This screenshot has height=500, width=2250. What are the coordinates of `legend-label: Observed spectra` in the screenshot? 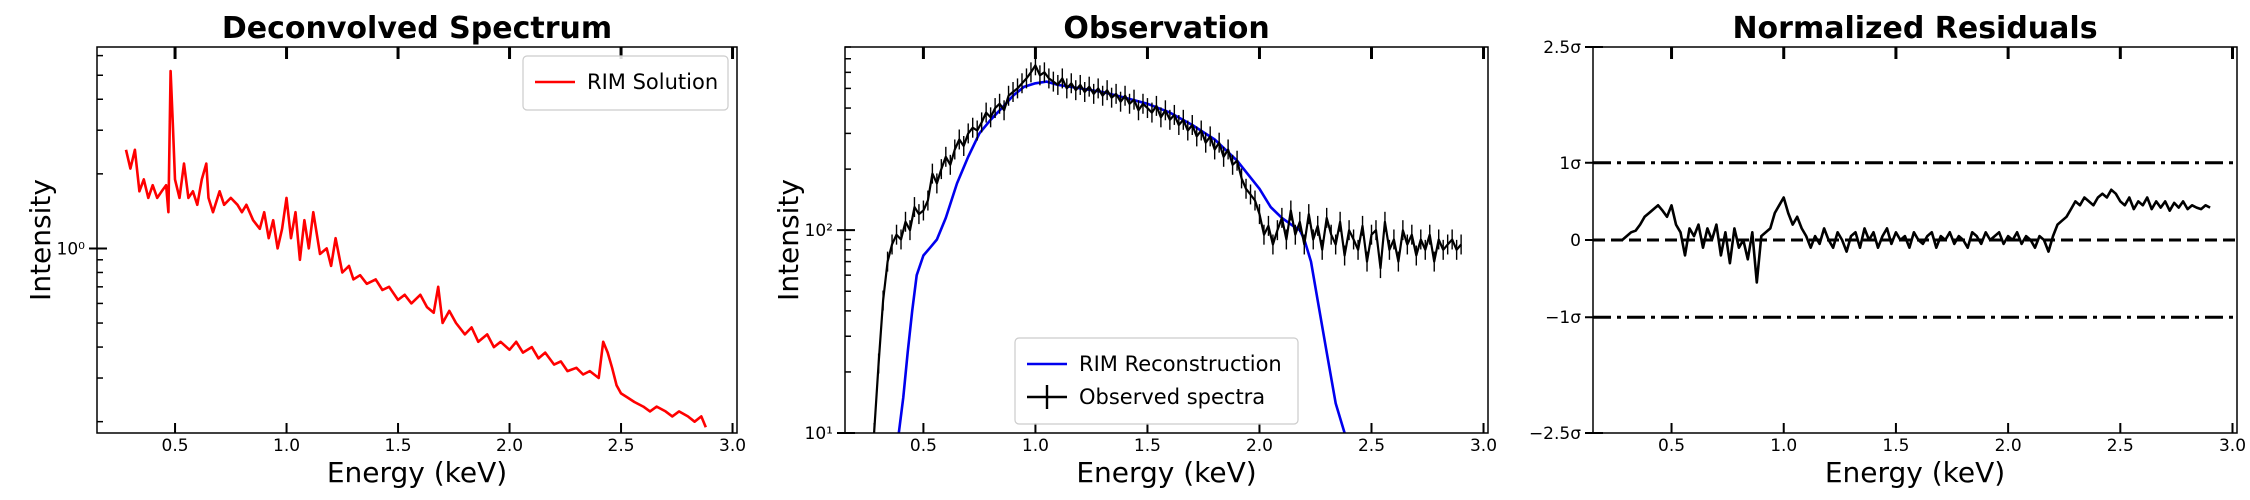 It's located at (1172, 397).